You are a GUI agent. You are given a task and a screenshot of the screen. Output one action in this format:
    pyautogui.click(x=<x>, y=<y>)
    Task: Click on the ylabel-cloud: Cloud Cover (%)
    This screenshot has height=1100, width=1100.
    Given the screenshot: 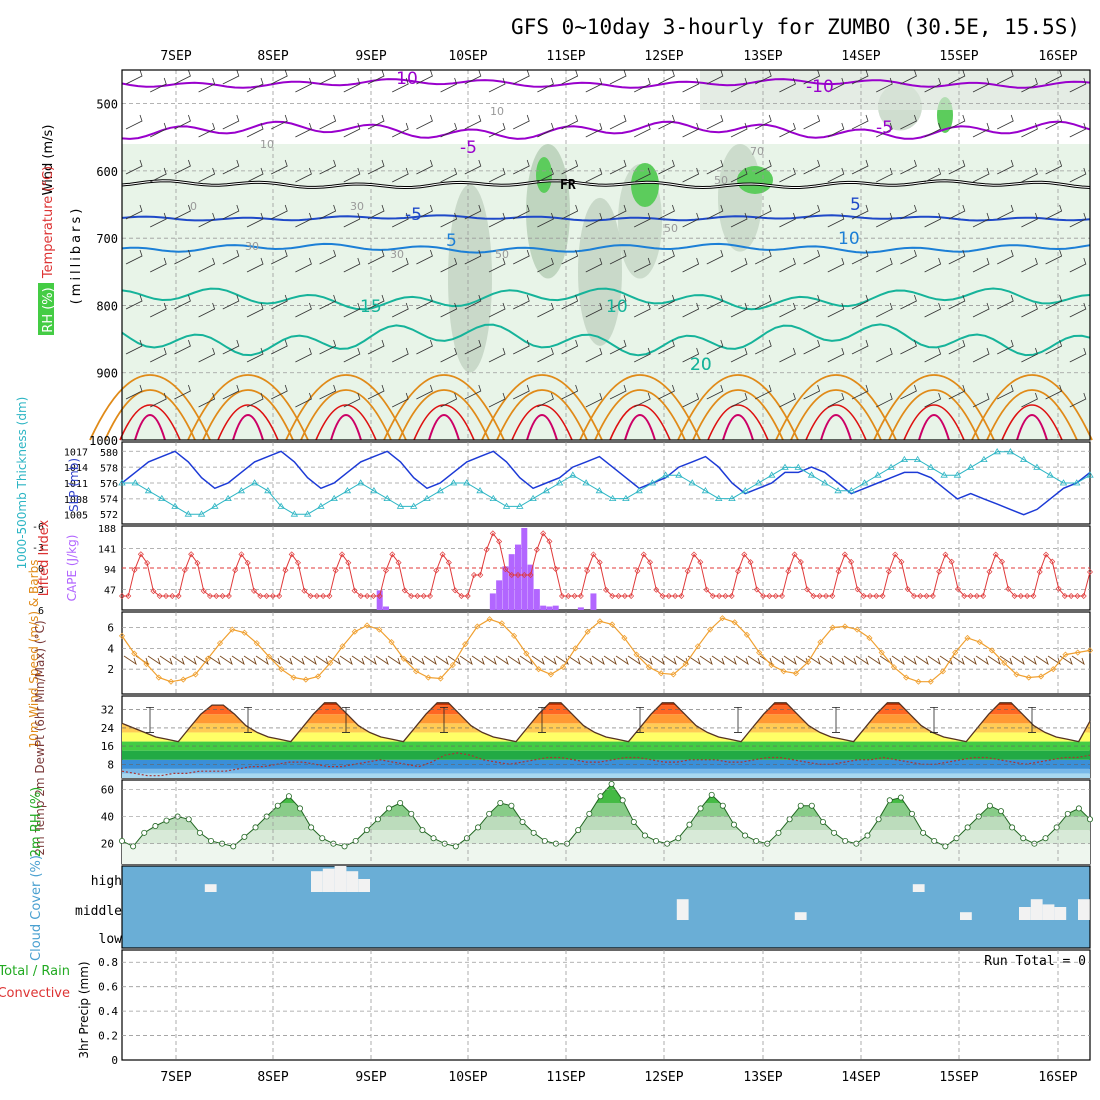 What is the action you would take?
    pyautogui.click(x=36, y=908)
    